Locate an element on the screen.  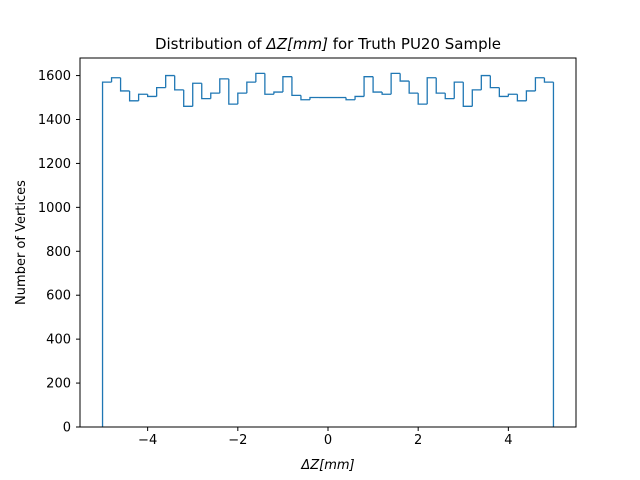
x-tick-label: 0 is located at coordinates (328, 440).